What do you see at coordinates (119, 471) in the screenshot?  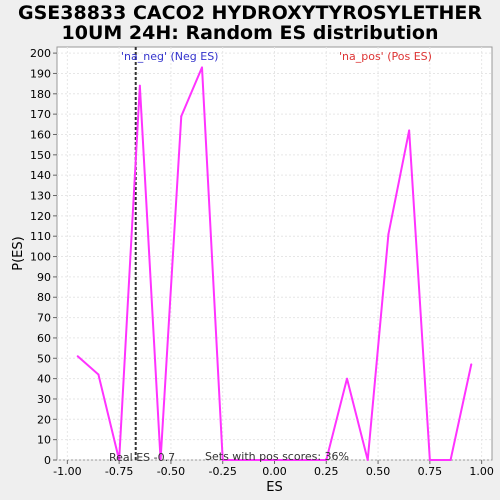 I see `x-tick-label: -0.75` at bounding box center [119, 471].